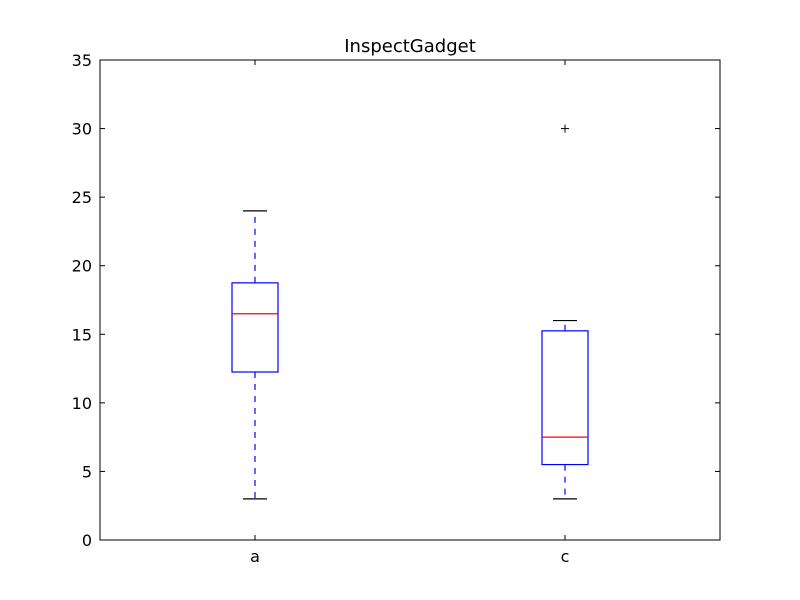 The width and height of the screenshot is (800, 600). What do you see at coordinates (87, 471) in the screenshot?
I see `y-tick-label-5: 5` at bounding box center [87, 471].